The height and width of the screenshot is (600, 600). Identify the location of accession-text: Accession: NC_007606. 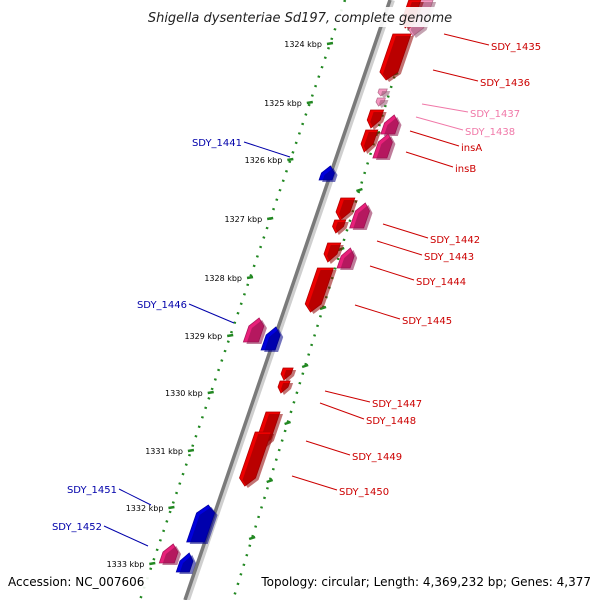
(76, 582).